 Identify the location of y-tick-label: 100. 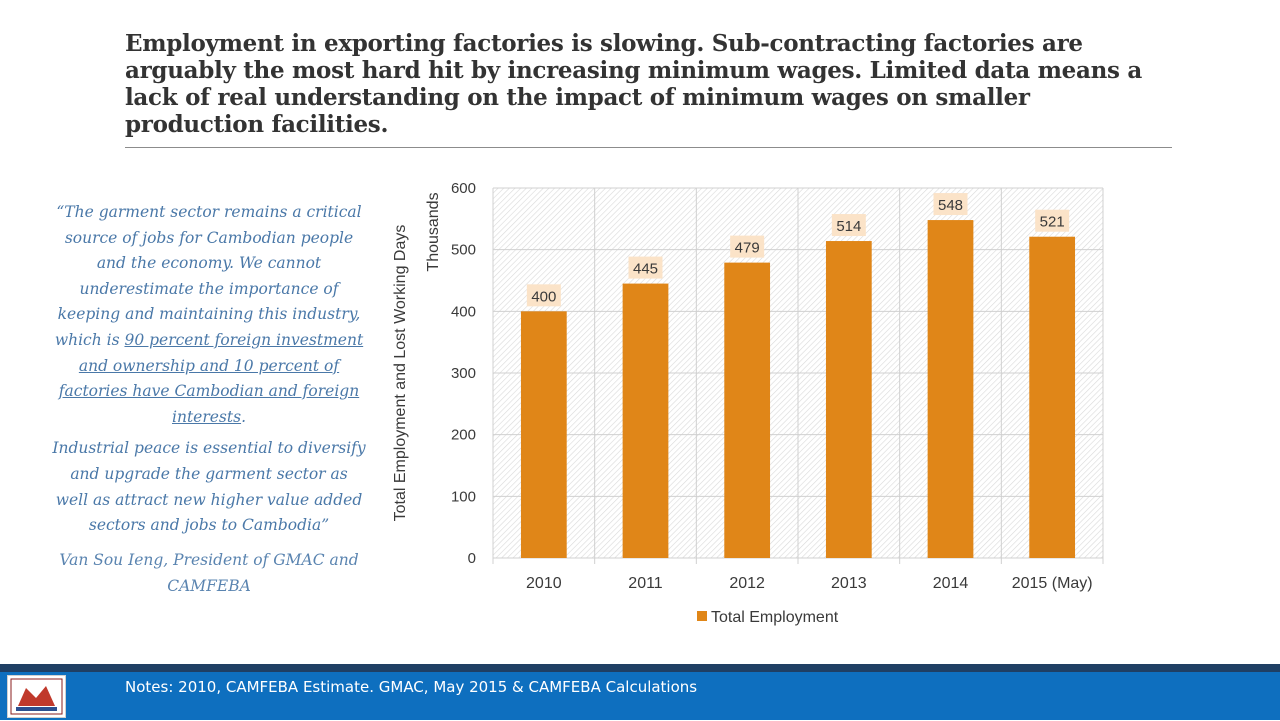
(463, 496).